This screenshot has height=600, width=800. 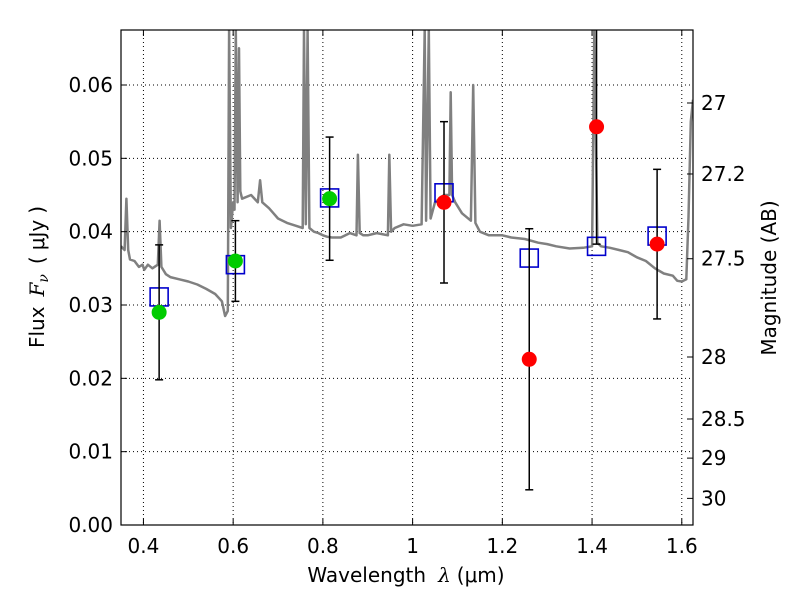 I want to click on y-tick-labels: 0.00 0.01 0.02 0.03 0.04 0.05 0.06, so click(x=90, y=305).